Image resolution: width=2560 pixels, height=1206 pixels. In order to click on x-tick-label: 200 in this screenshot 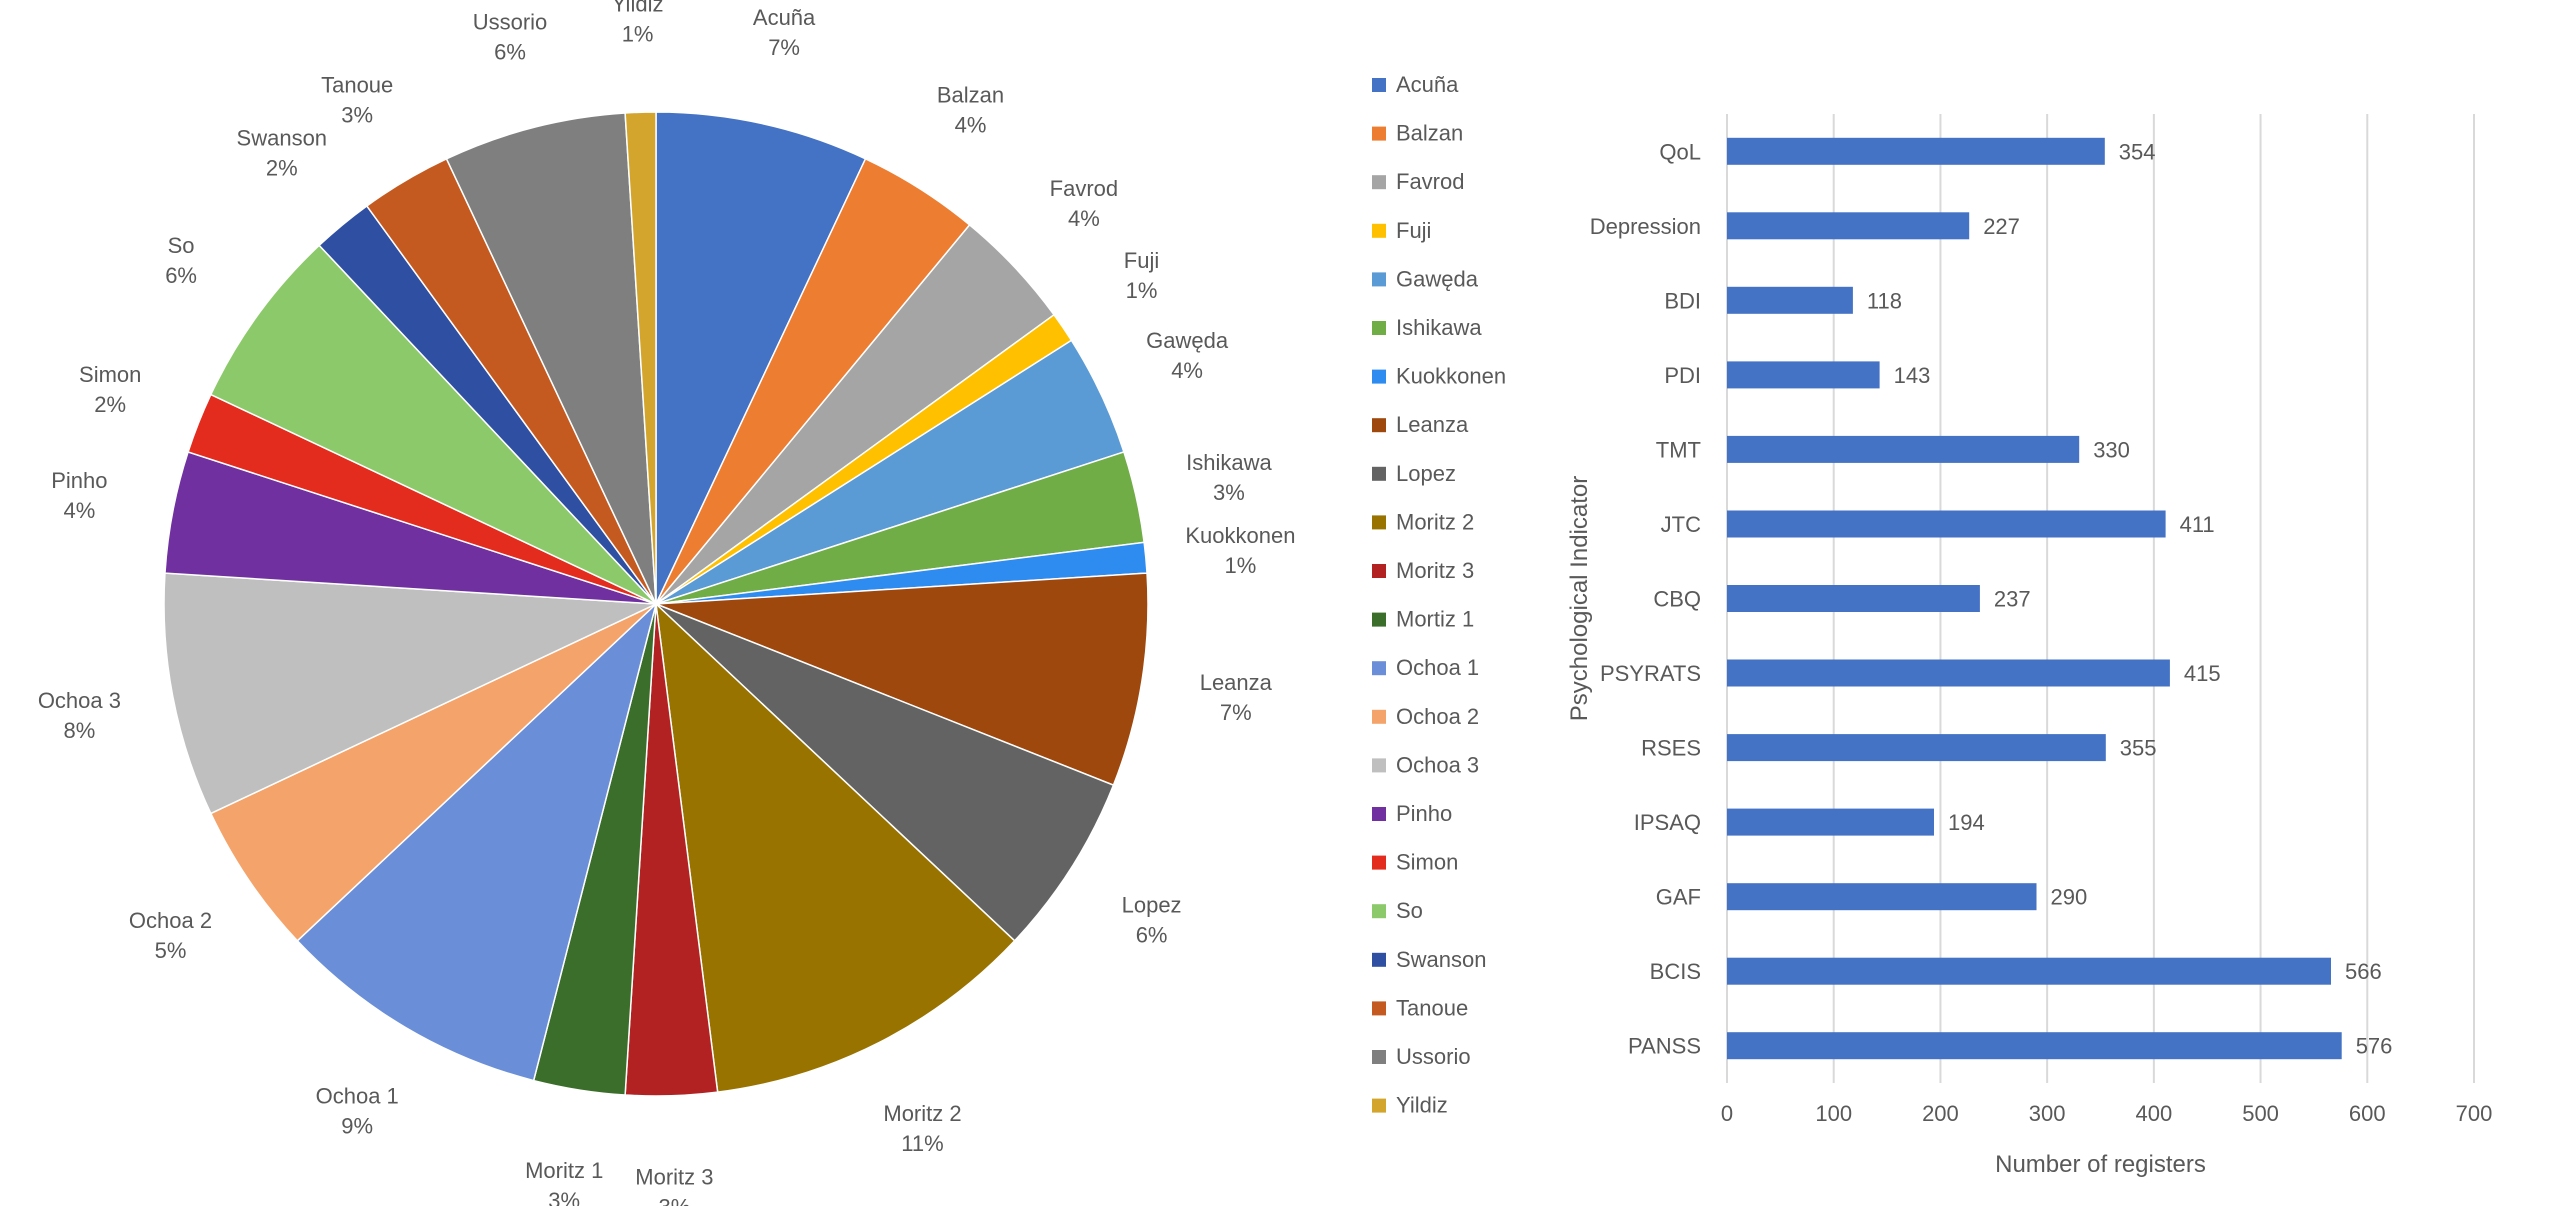, I will do `click(1940, 1113)`.